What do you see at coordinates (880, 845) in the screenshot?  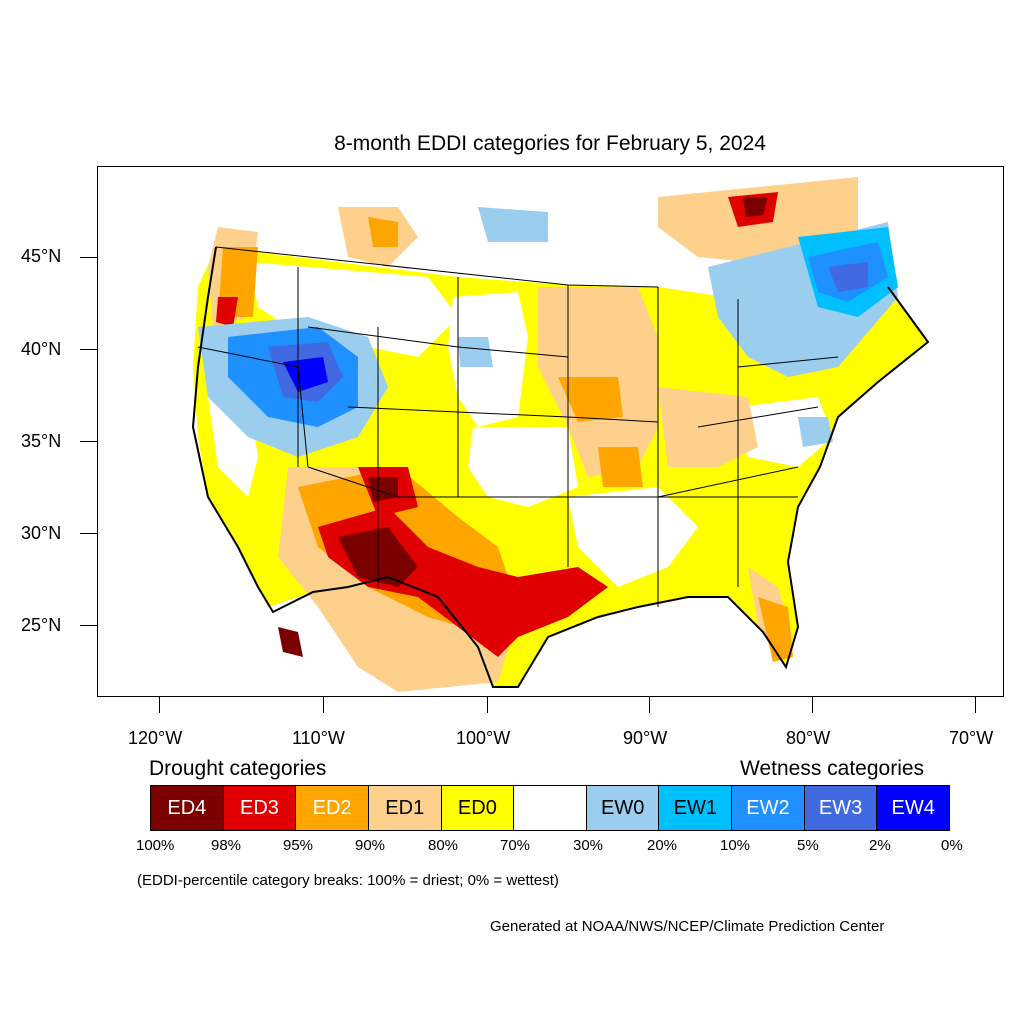 I see `pct-break: 2%` at bounding box center [880, 845].